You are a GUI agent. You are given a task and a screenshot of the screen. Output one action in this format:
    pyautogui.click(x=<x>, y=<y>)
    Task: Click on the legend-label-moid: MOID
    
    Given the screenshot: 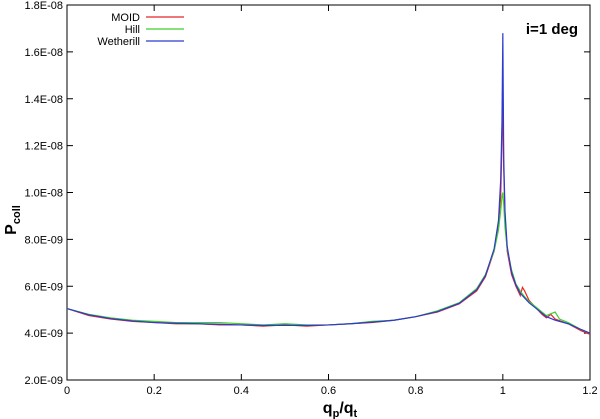 What is the action you would take?
    pyautogui.click(x=125, y=18)
    